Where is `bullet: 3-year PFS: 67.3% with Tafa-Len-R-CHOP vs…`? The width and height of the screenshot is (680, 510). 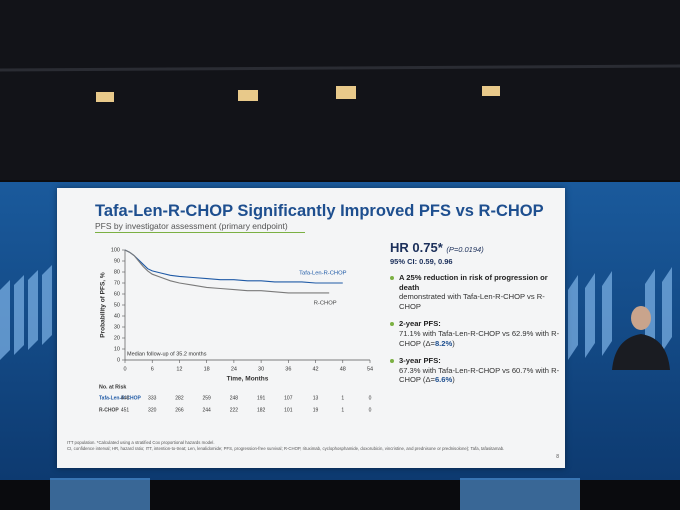
bullet: 3-year PFS: 67.3% with Tafa-Len-R-CHOP vs… is located at coordinates (475, 371).